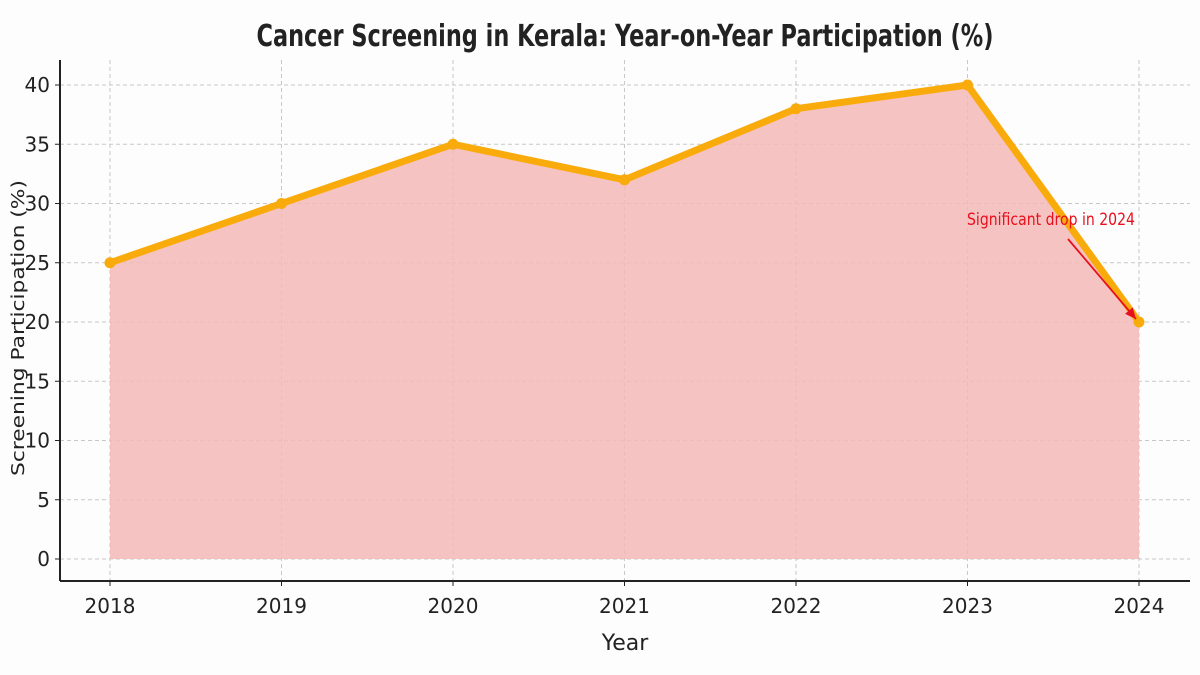 The width and height of the screenshot is (1200, 675). Describe the element at coordinates (967, 85) in the screenshot. I see `data-point-2023` at that location.